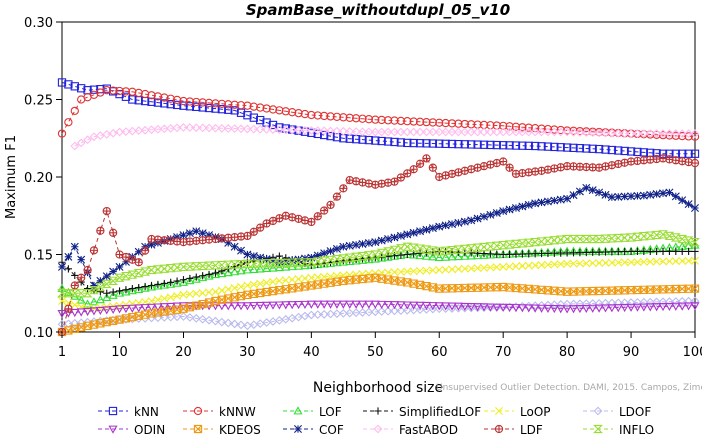  What do you see at coordinates (38, 101) in the screenshot?
I see `y-tick-label: 0.25` at bounding box center [38, 101].